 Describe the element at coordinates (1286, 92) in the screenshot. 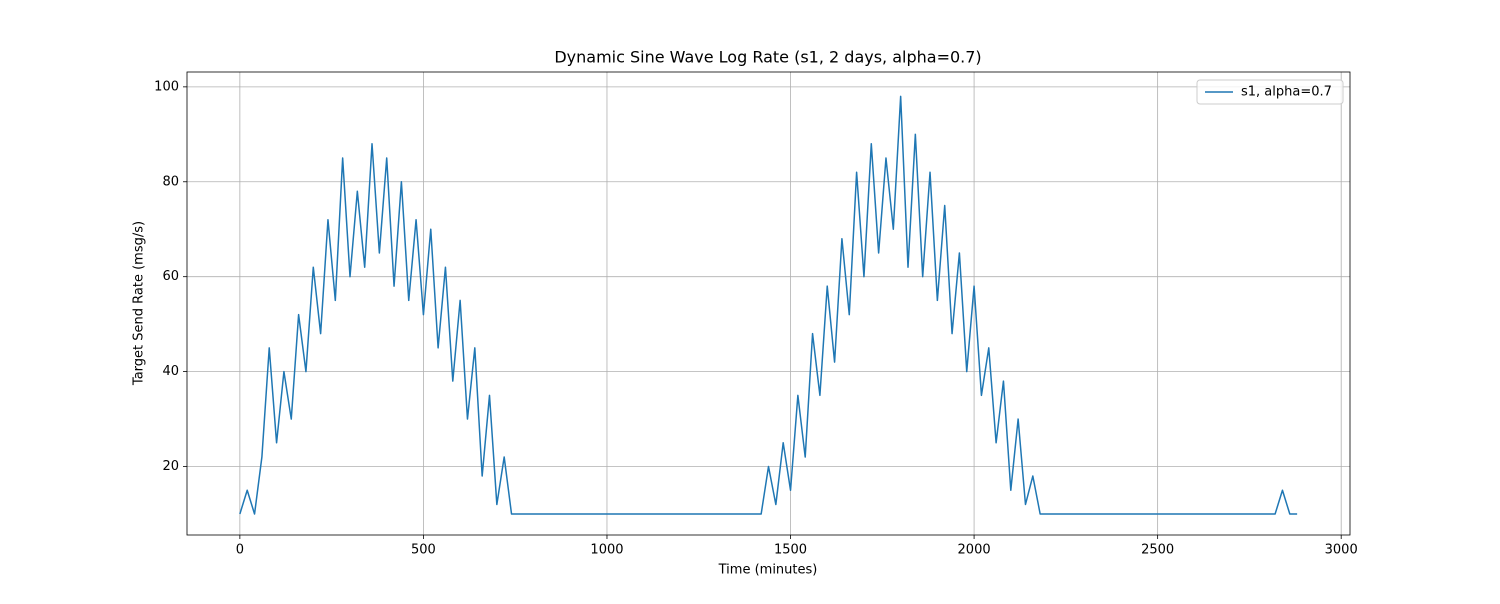

I see `legend-label: s1, alpha=0.7` at that location.